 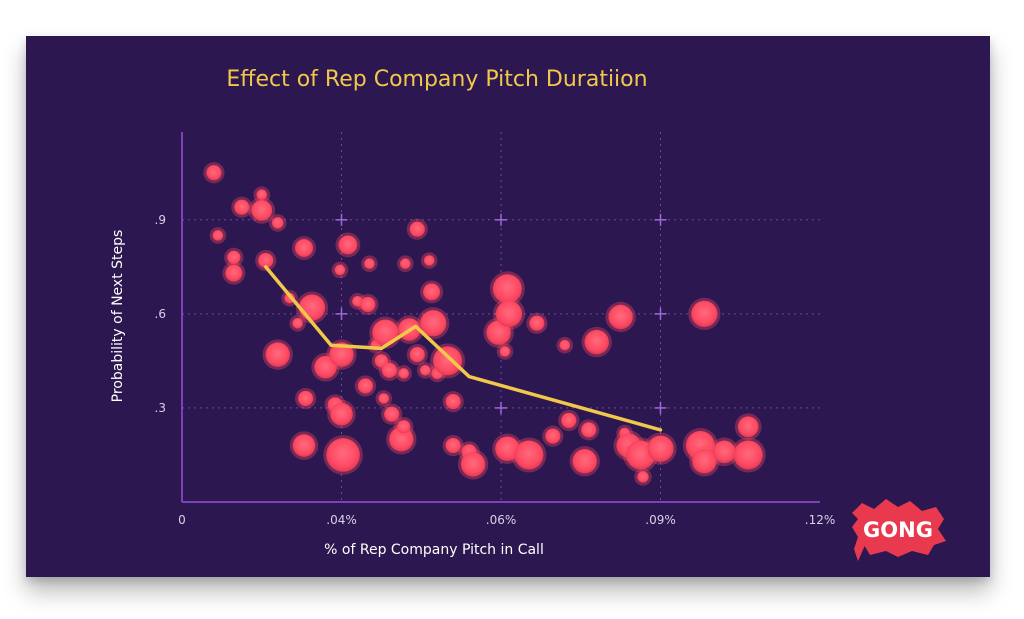 I want to click on x-tick-label: .04%, so click(x=341, y=520).